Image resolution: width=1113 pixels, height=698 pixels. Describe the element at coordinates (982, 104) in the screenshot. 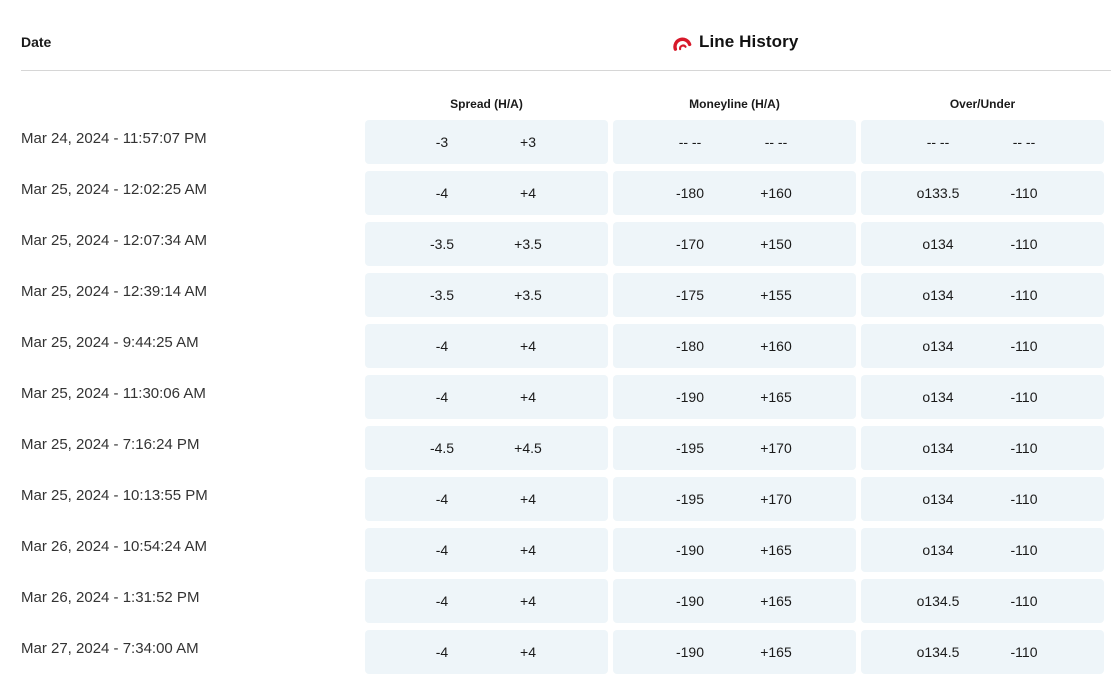

I see `over-under-column-header: Over/Under` at that location.